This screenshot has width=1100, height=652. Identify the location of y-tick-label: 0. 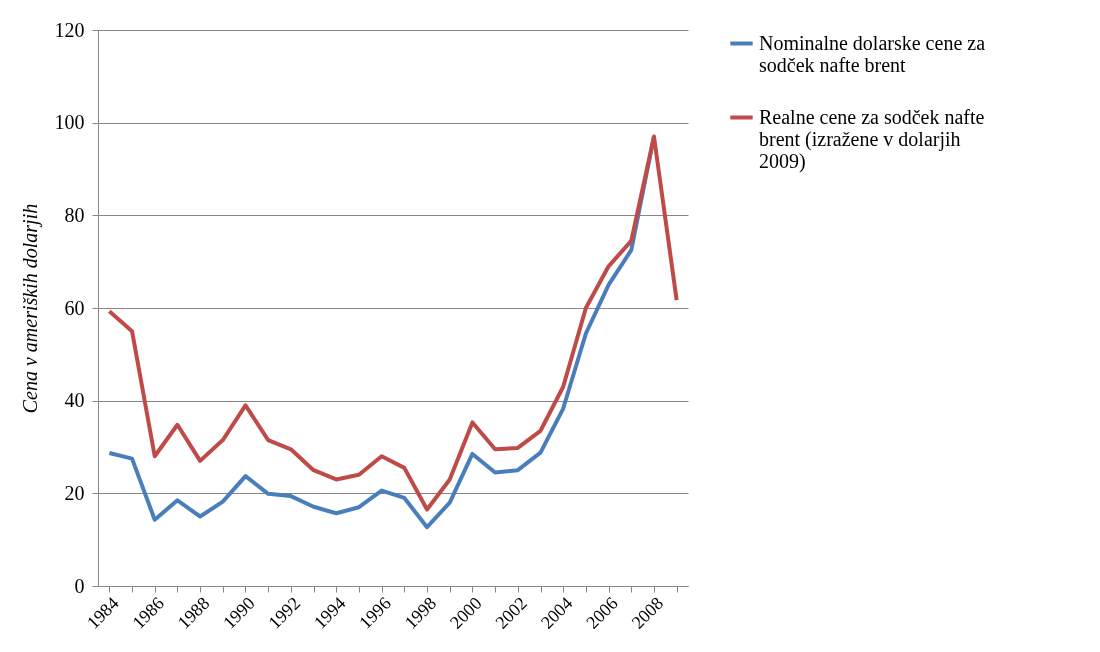
(79, 585).